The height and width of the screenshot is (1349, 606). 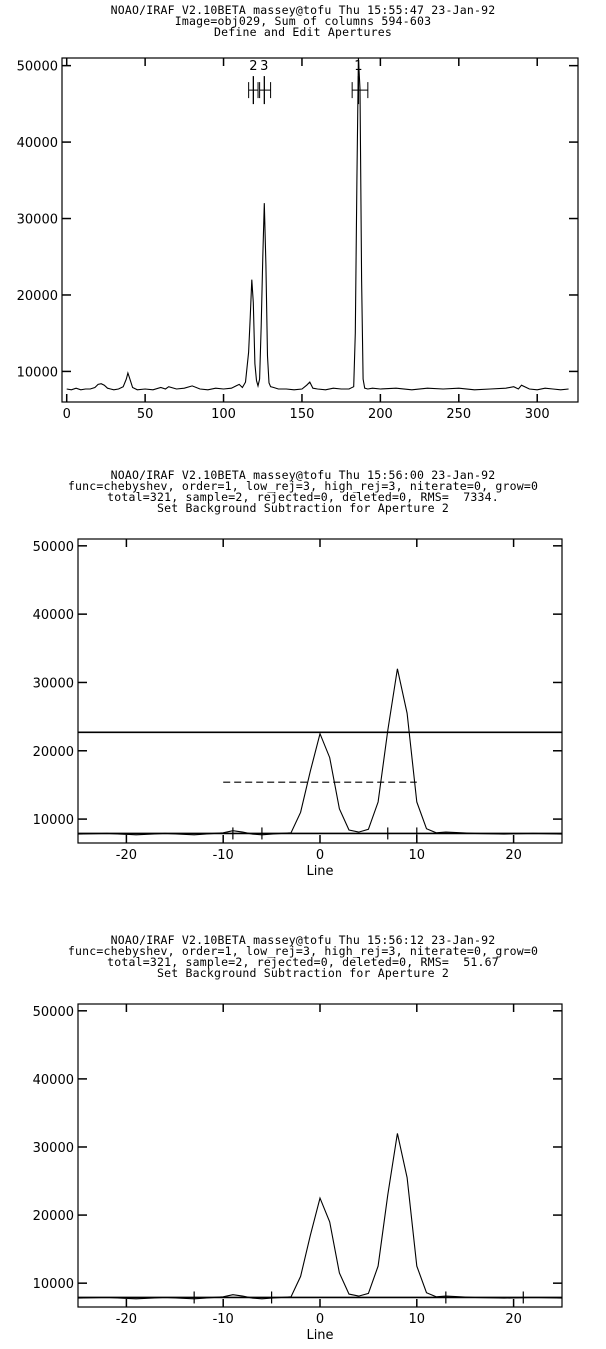 What do you see at coordinates (303, 21) in the screenshot?
I see `chart-title-line: Image=obj029, Sum of columns 594-603` at bounding box center [303, 21].